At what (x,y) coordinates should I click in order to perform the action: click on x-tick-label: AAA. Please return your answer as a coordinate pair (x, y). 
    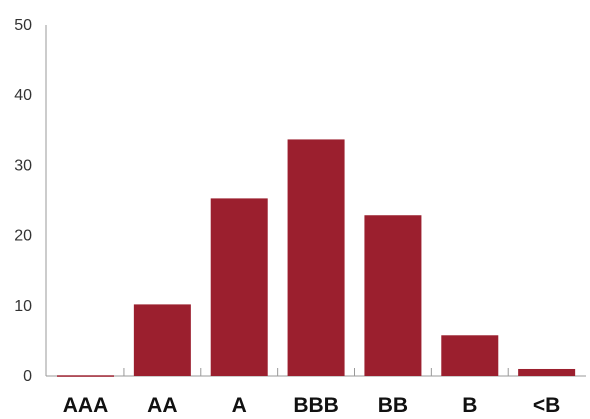
    Looking at the image, I should click on (86, 405).